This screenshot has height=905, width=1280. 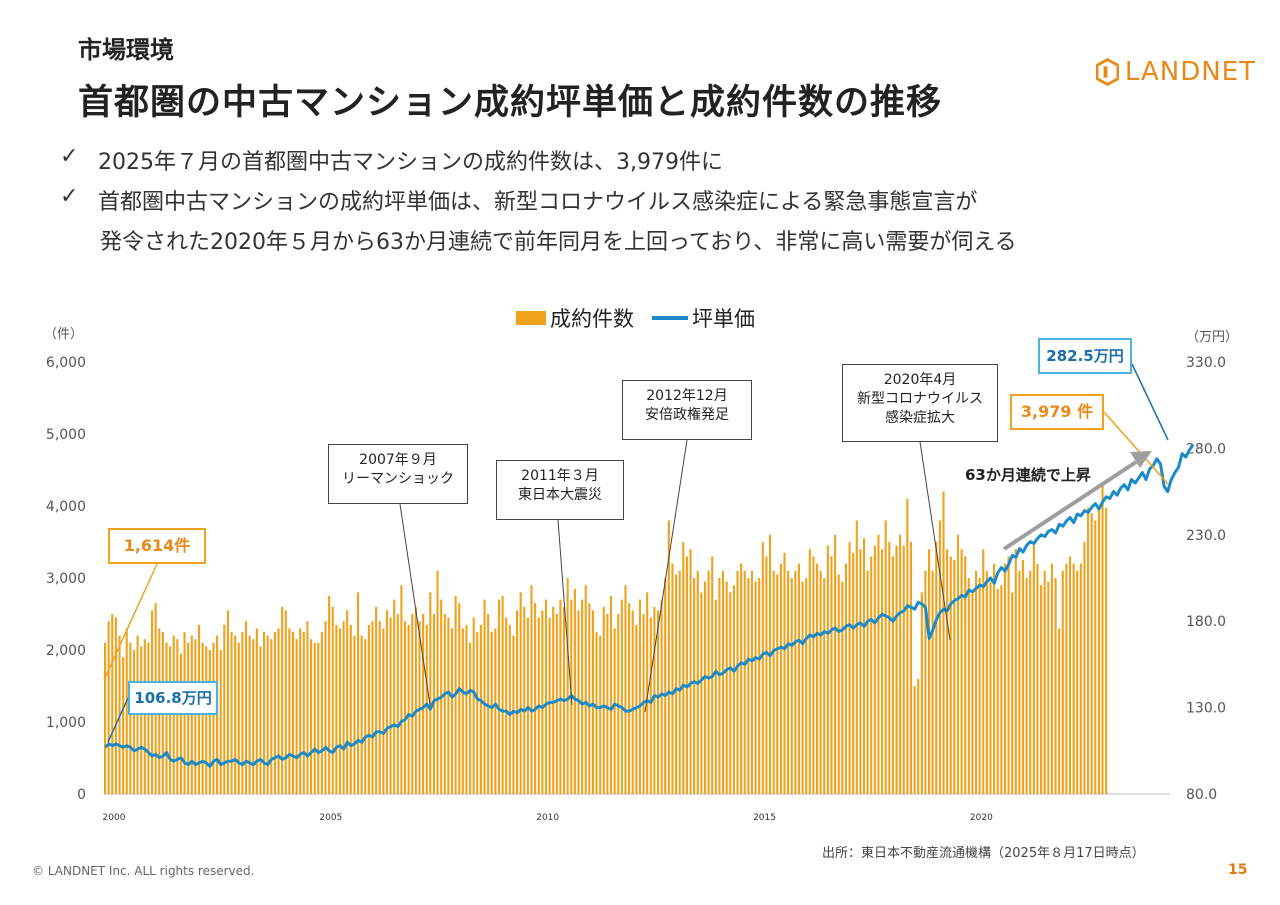 I want to click on left-axis-unit: （件）, so click(x=64, y=334).